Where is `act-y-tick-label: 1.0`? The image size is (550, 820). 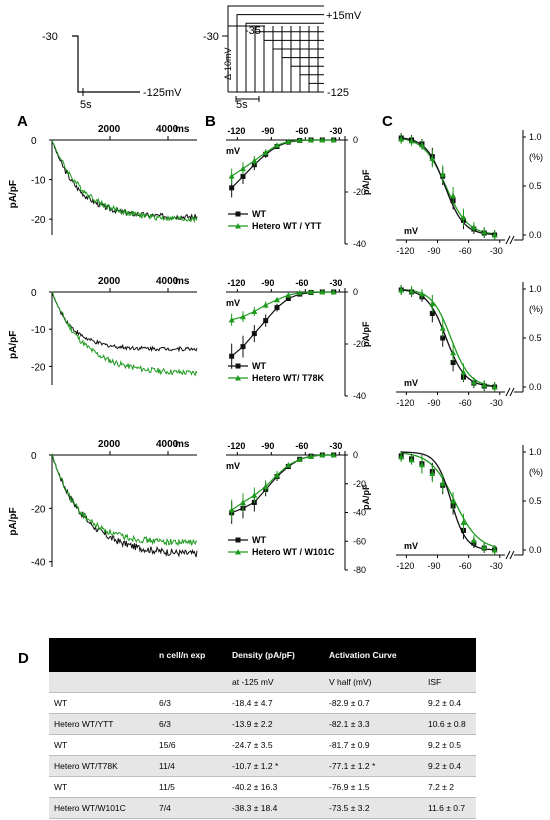 act-y-tick-label: 1.0 is located at coordinates (535, 289).